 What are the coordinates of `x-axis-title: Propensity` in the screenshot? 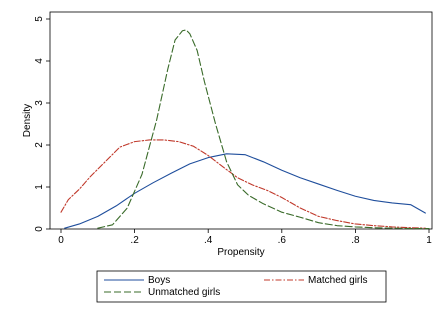 It's located at (240, 252).